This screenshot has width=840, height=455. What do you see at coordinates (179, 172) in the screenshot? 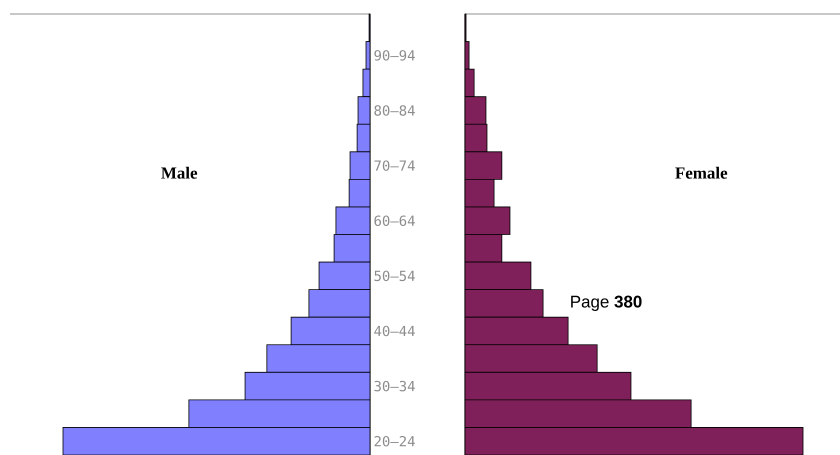
I see `text: Male` at bounding box center [179, 172].